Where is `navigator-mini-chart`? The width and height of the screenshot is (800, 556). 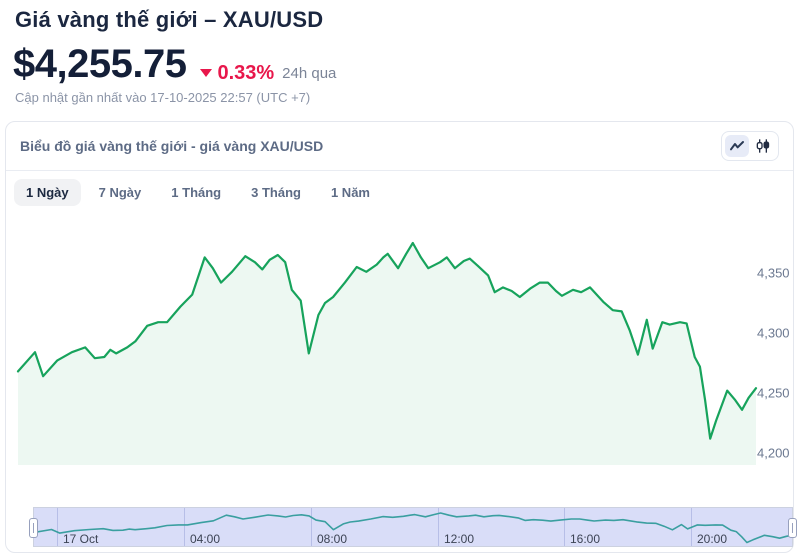
navigator-mini-chart is located at coordinates (414, 528).